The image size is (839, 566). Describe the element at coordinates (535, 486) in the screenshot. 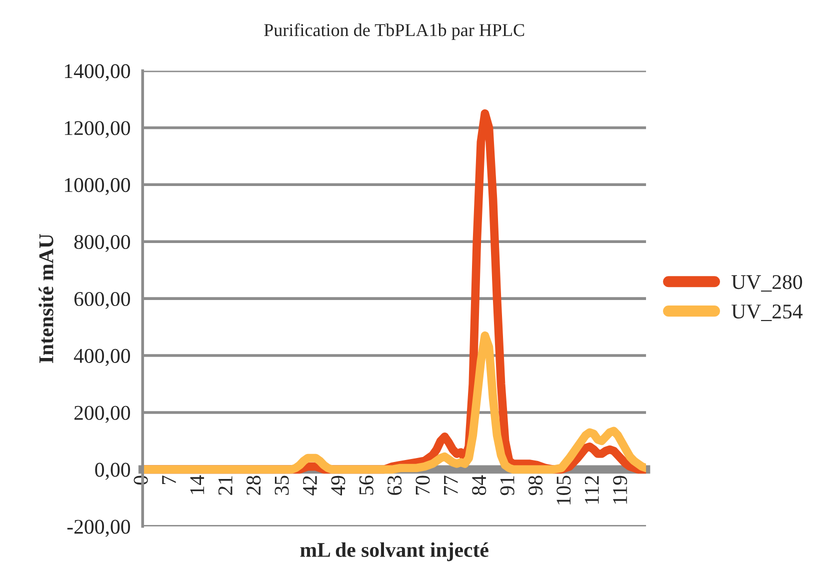

I see `x-tick-label: 98` at that location.